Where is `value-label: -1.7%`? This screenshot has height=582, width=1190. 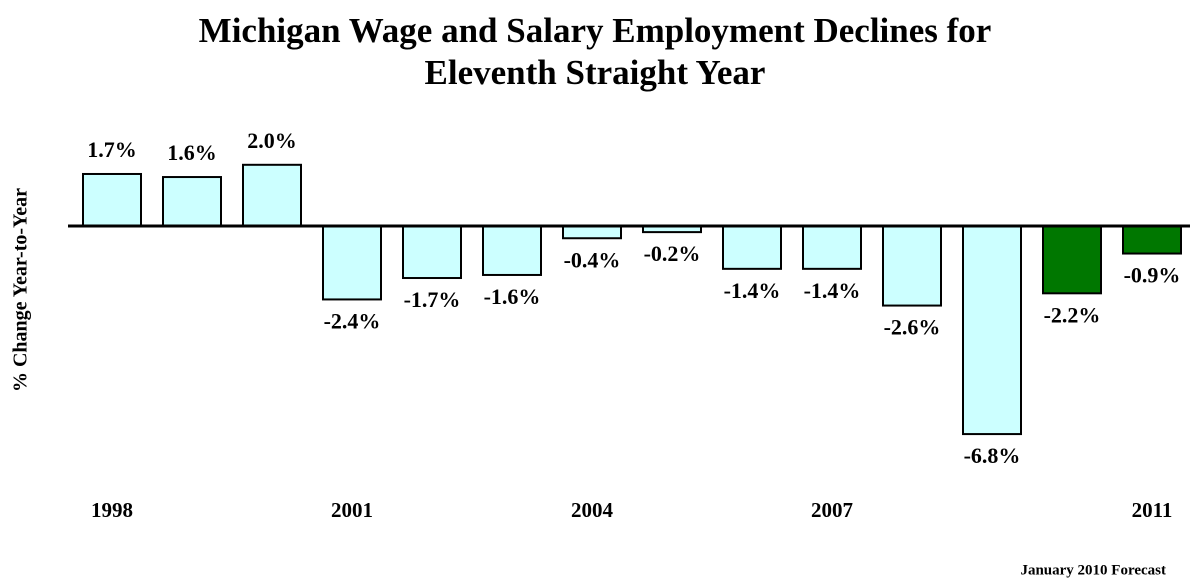
value-label: -1.7% is located at coordinates (432, 299).